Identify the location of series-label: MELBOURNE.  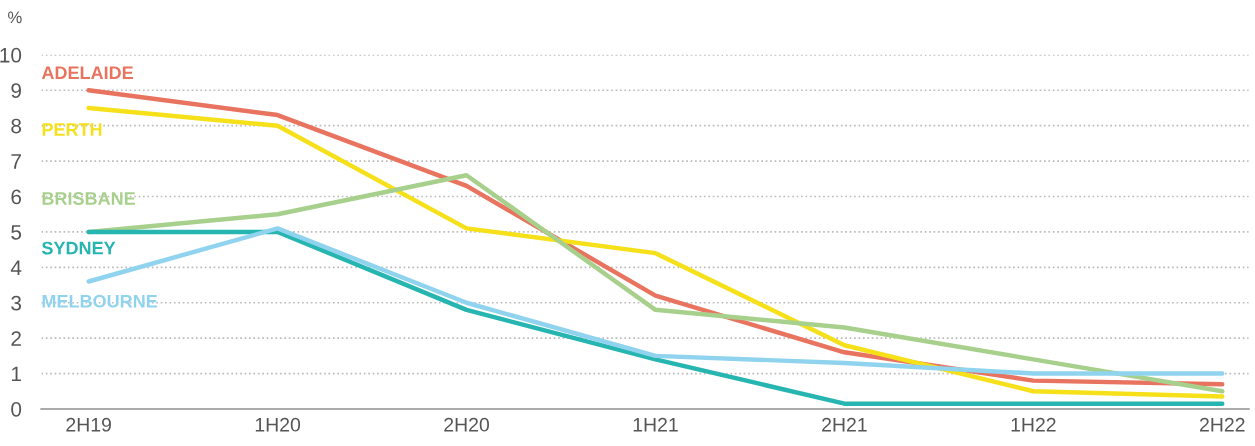
(100, 301).